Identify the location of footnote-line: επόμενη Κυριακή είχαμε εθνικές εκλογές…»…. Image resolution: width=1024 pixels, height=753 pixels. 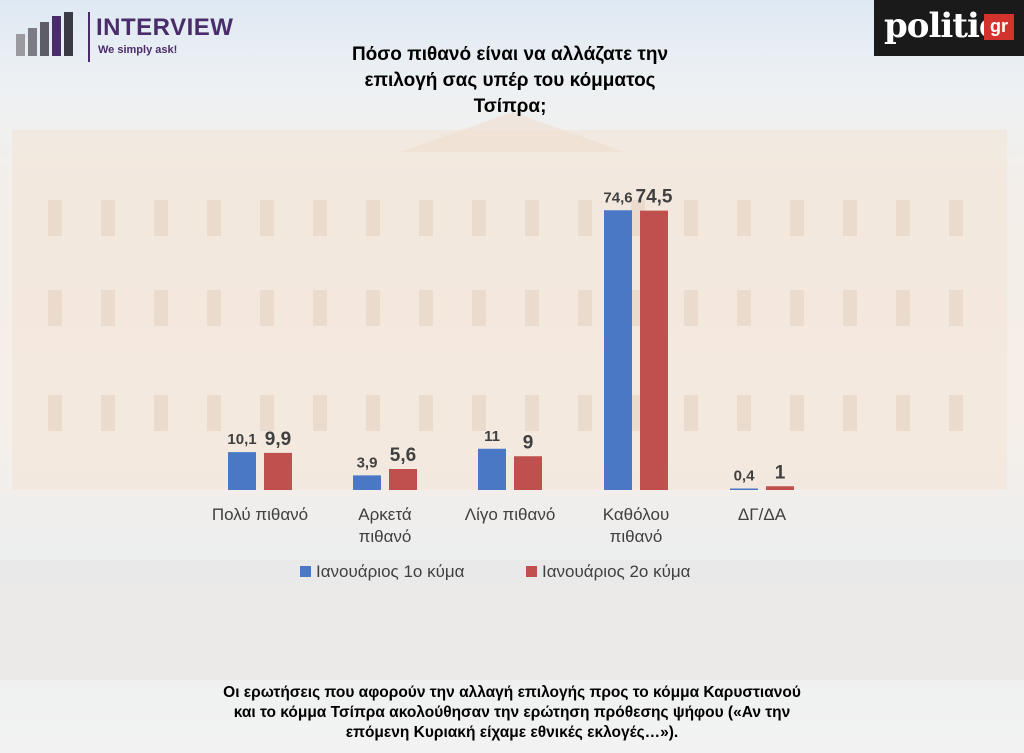
(512, 732).